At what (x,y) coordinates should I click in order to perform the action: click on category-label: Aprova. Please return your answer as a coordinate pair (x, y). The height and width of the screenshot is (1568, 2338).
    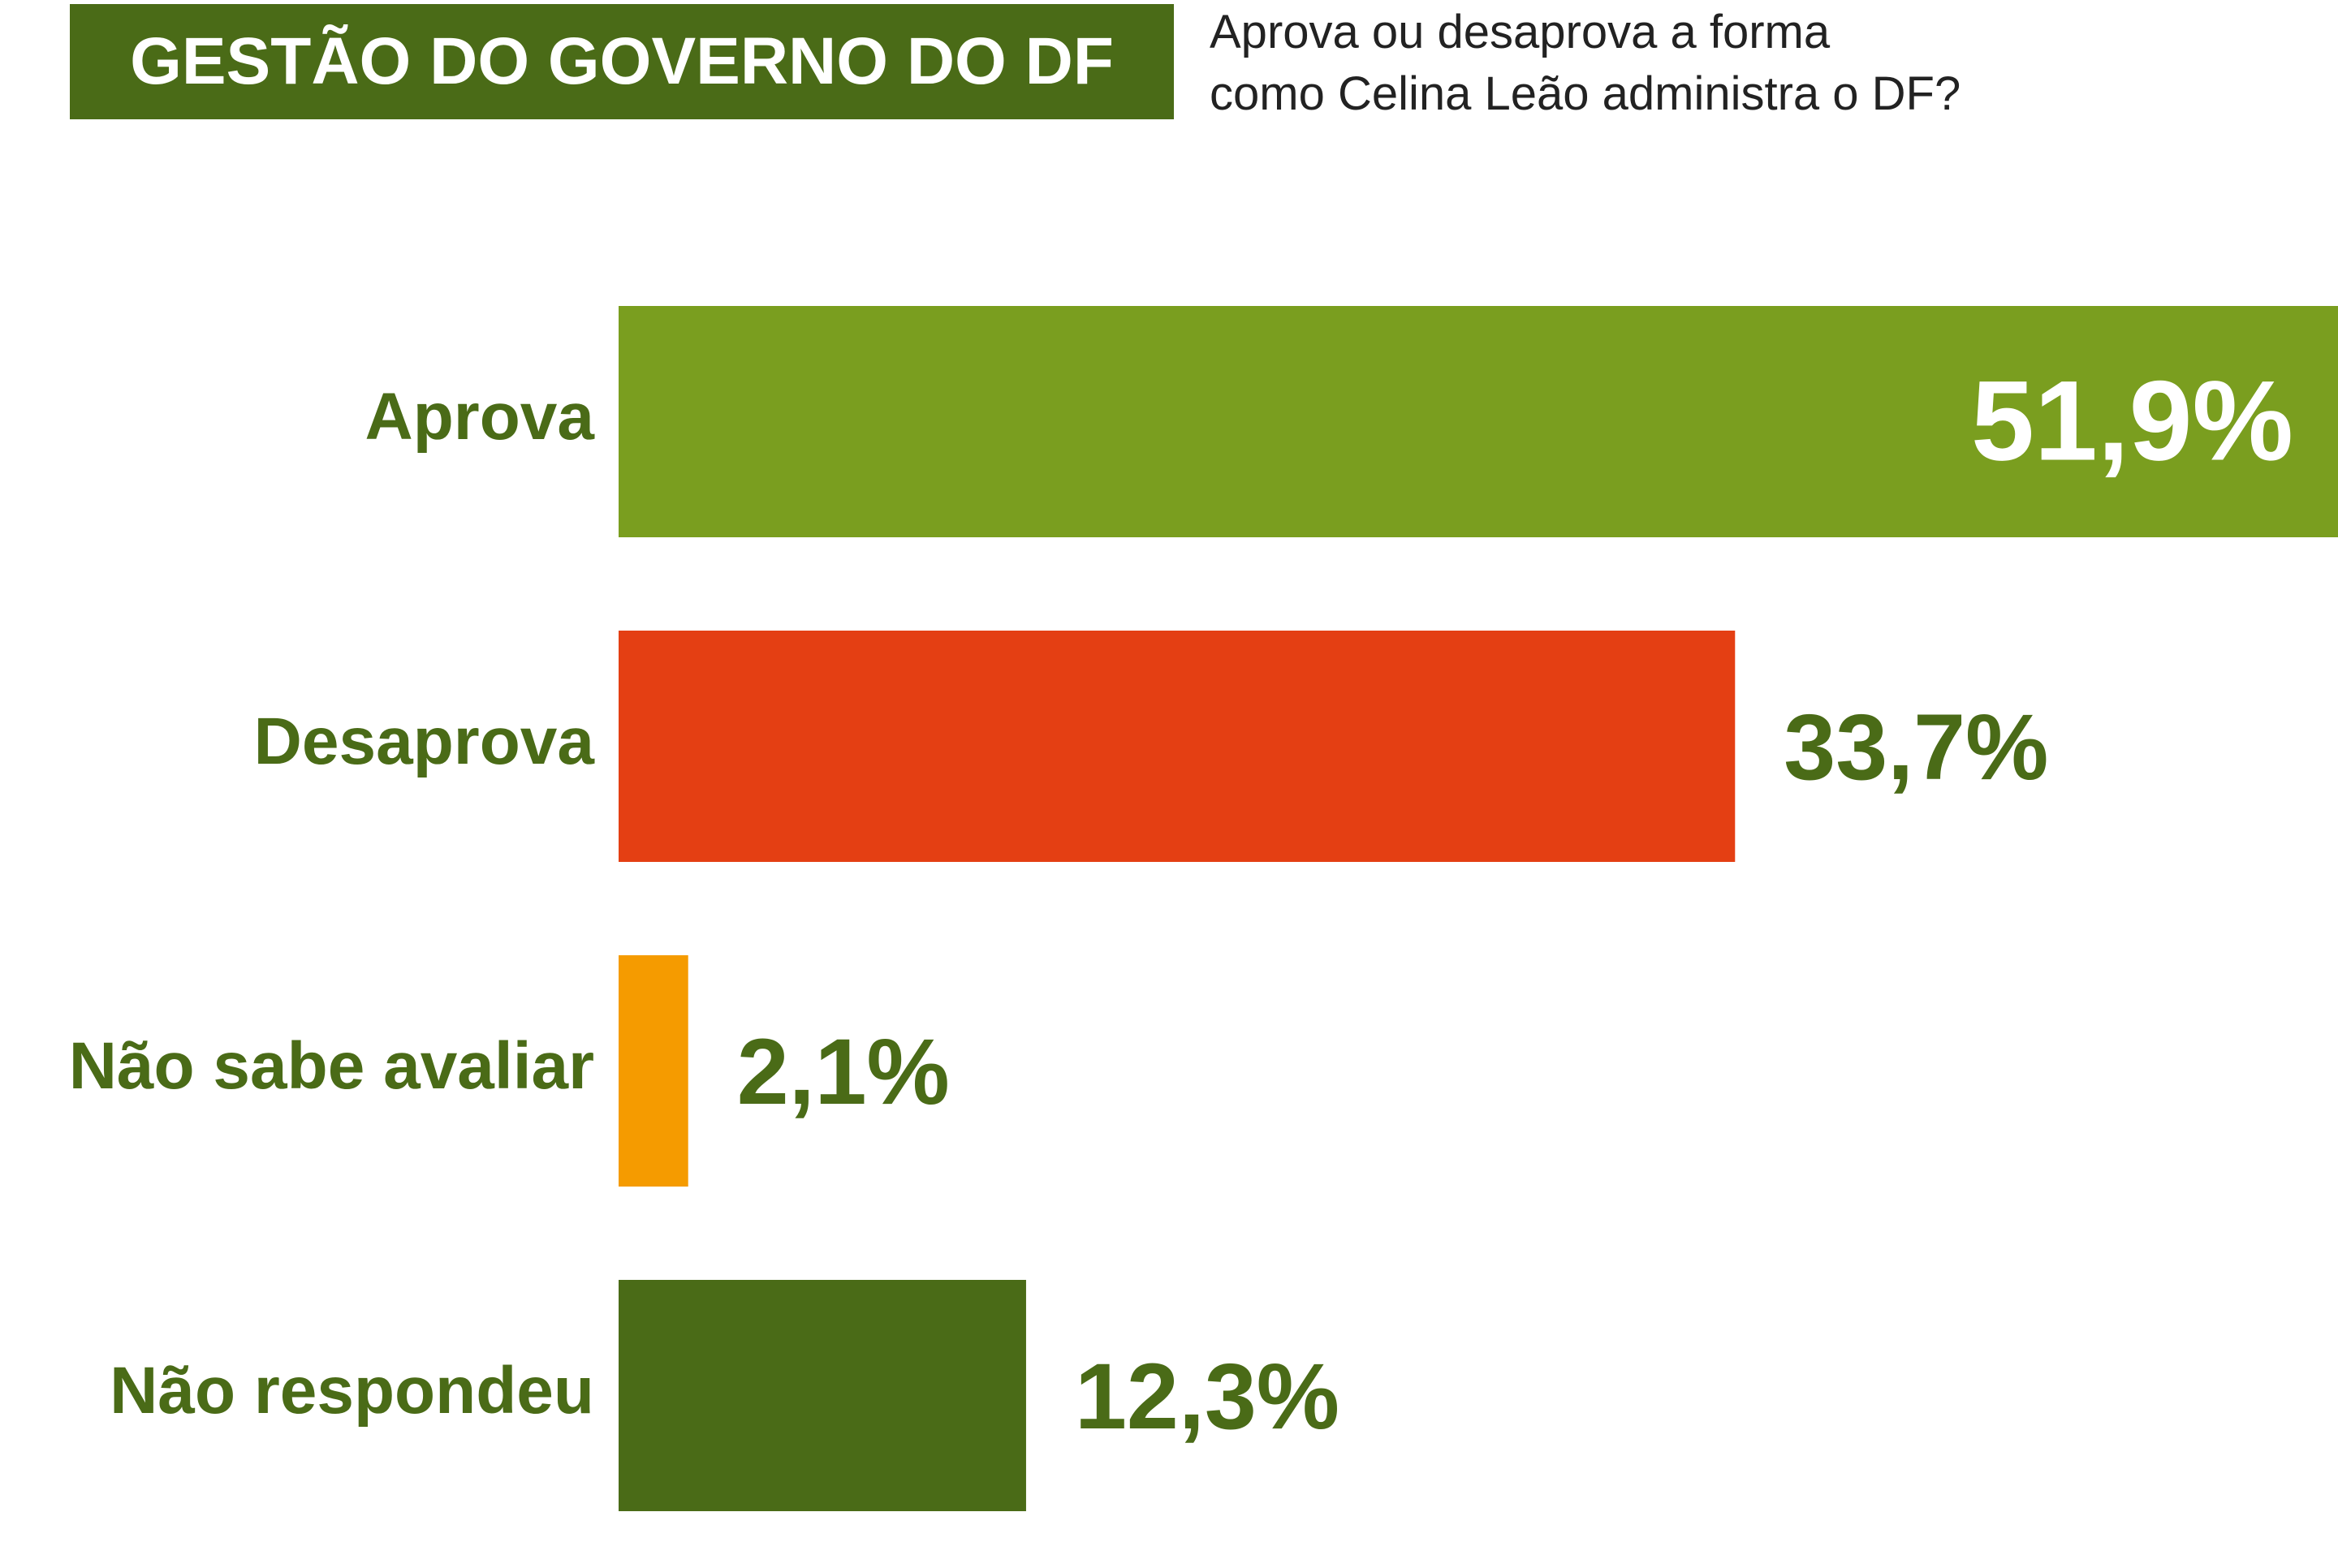
    Looking at the image, I should click on (480, 417).